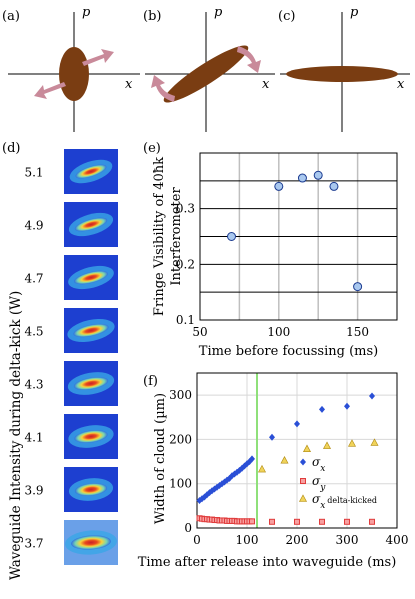 Image resolution: width=415 pixels, height=599 pixels. I want to click on arrow-up-right-icon, so click(98, 57).